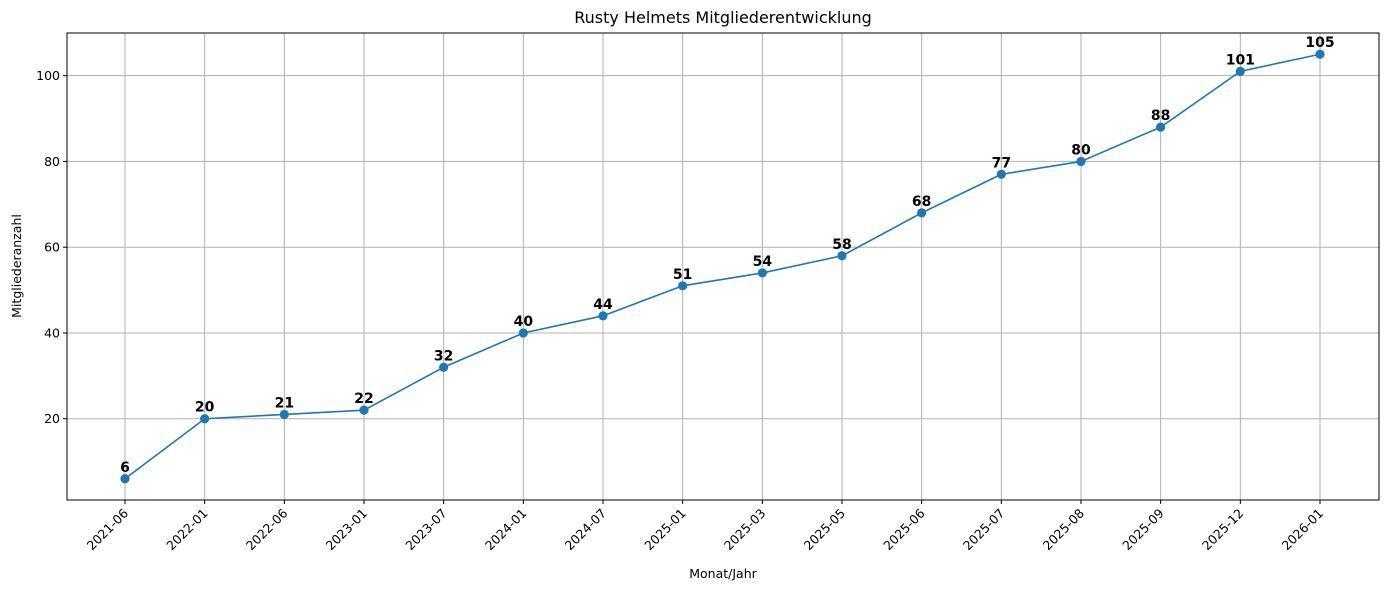 The width and height of the screenshot is (1389, 590). What do you see at coordinates (52, 161) in the screenshot?
I see `y-tick-label: 80` at bounding box center [52, 161].